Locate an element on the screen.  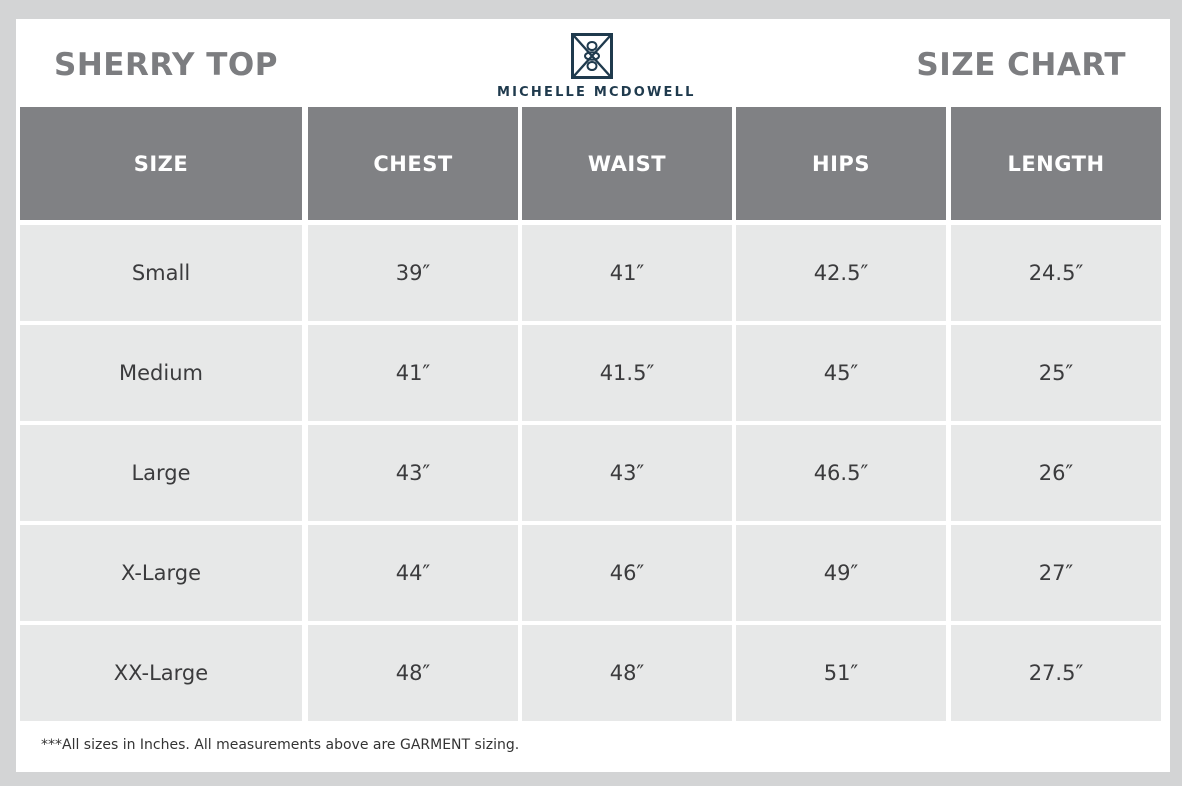
hips-x-large: 49″ is located at coordinates (841, 573).